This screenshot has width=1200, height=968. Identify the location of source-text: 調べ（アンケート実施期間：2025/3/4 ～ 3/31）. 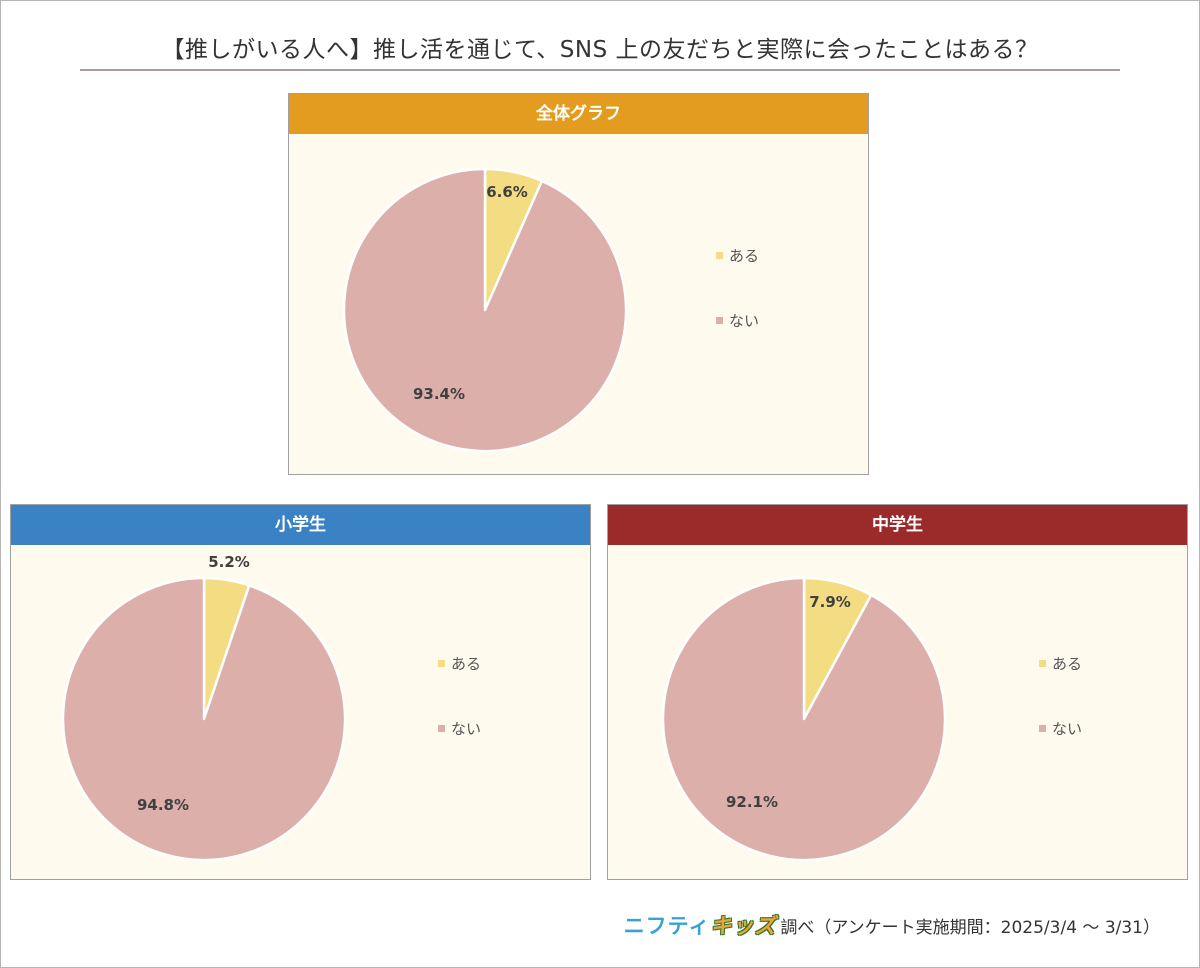
(970, 927).